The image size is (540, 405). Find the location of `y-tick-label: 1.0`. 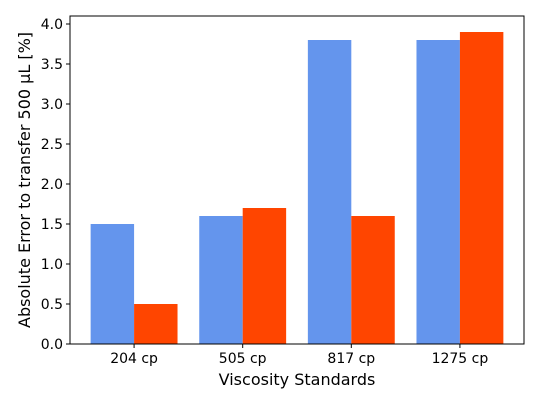

y-tick-label: 1.0 is located at coordinates (52, 265).